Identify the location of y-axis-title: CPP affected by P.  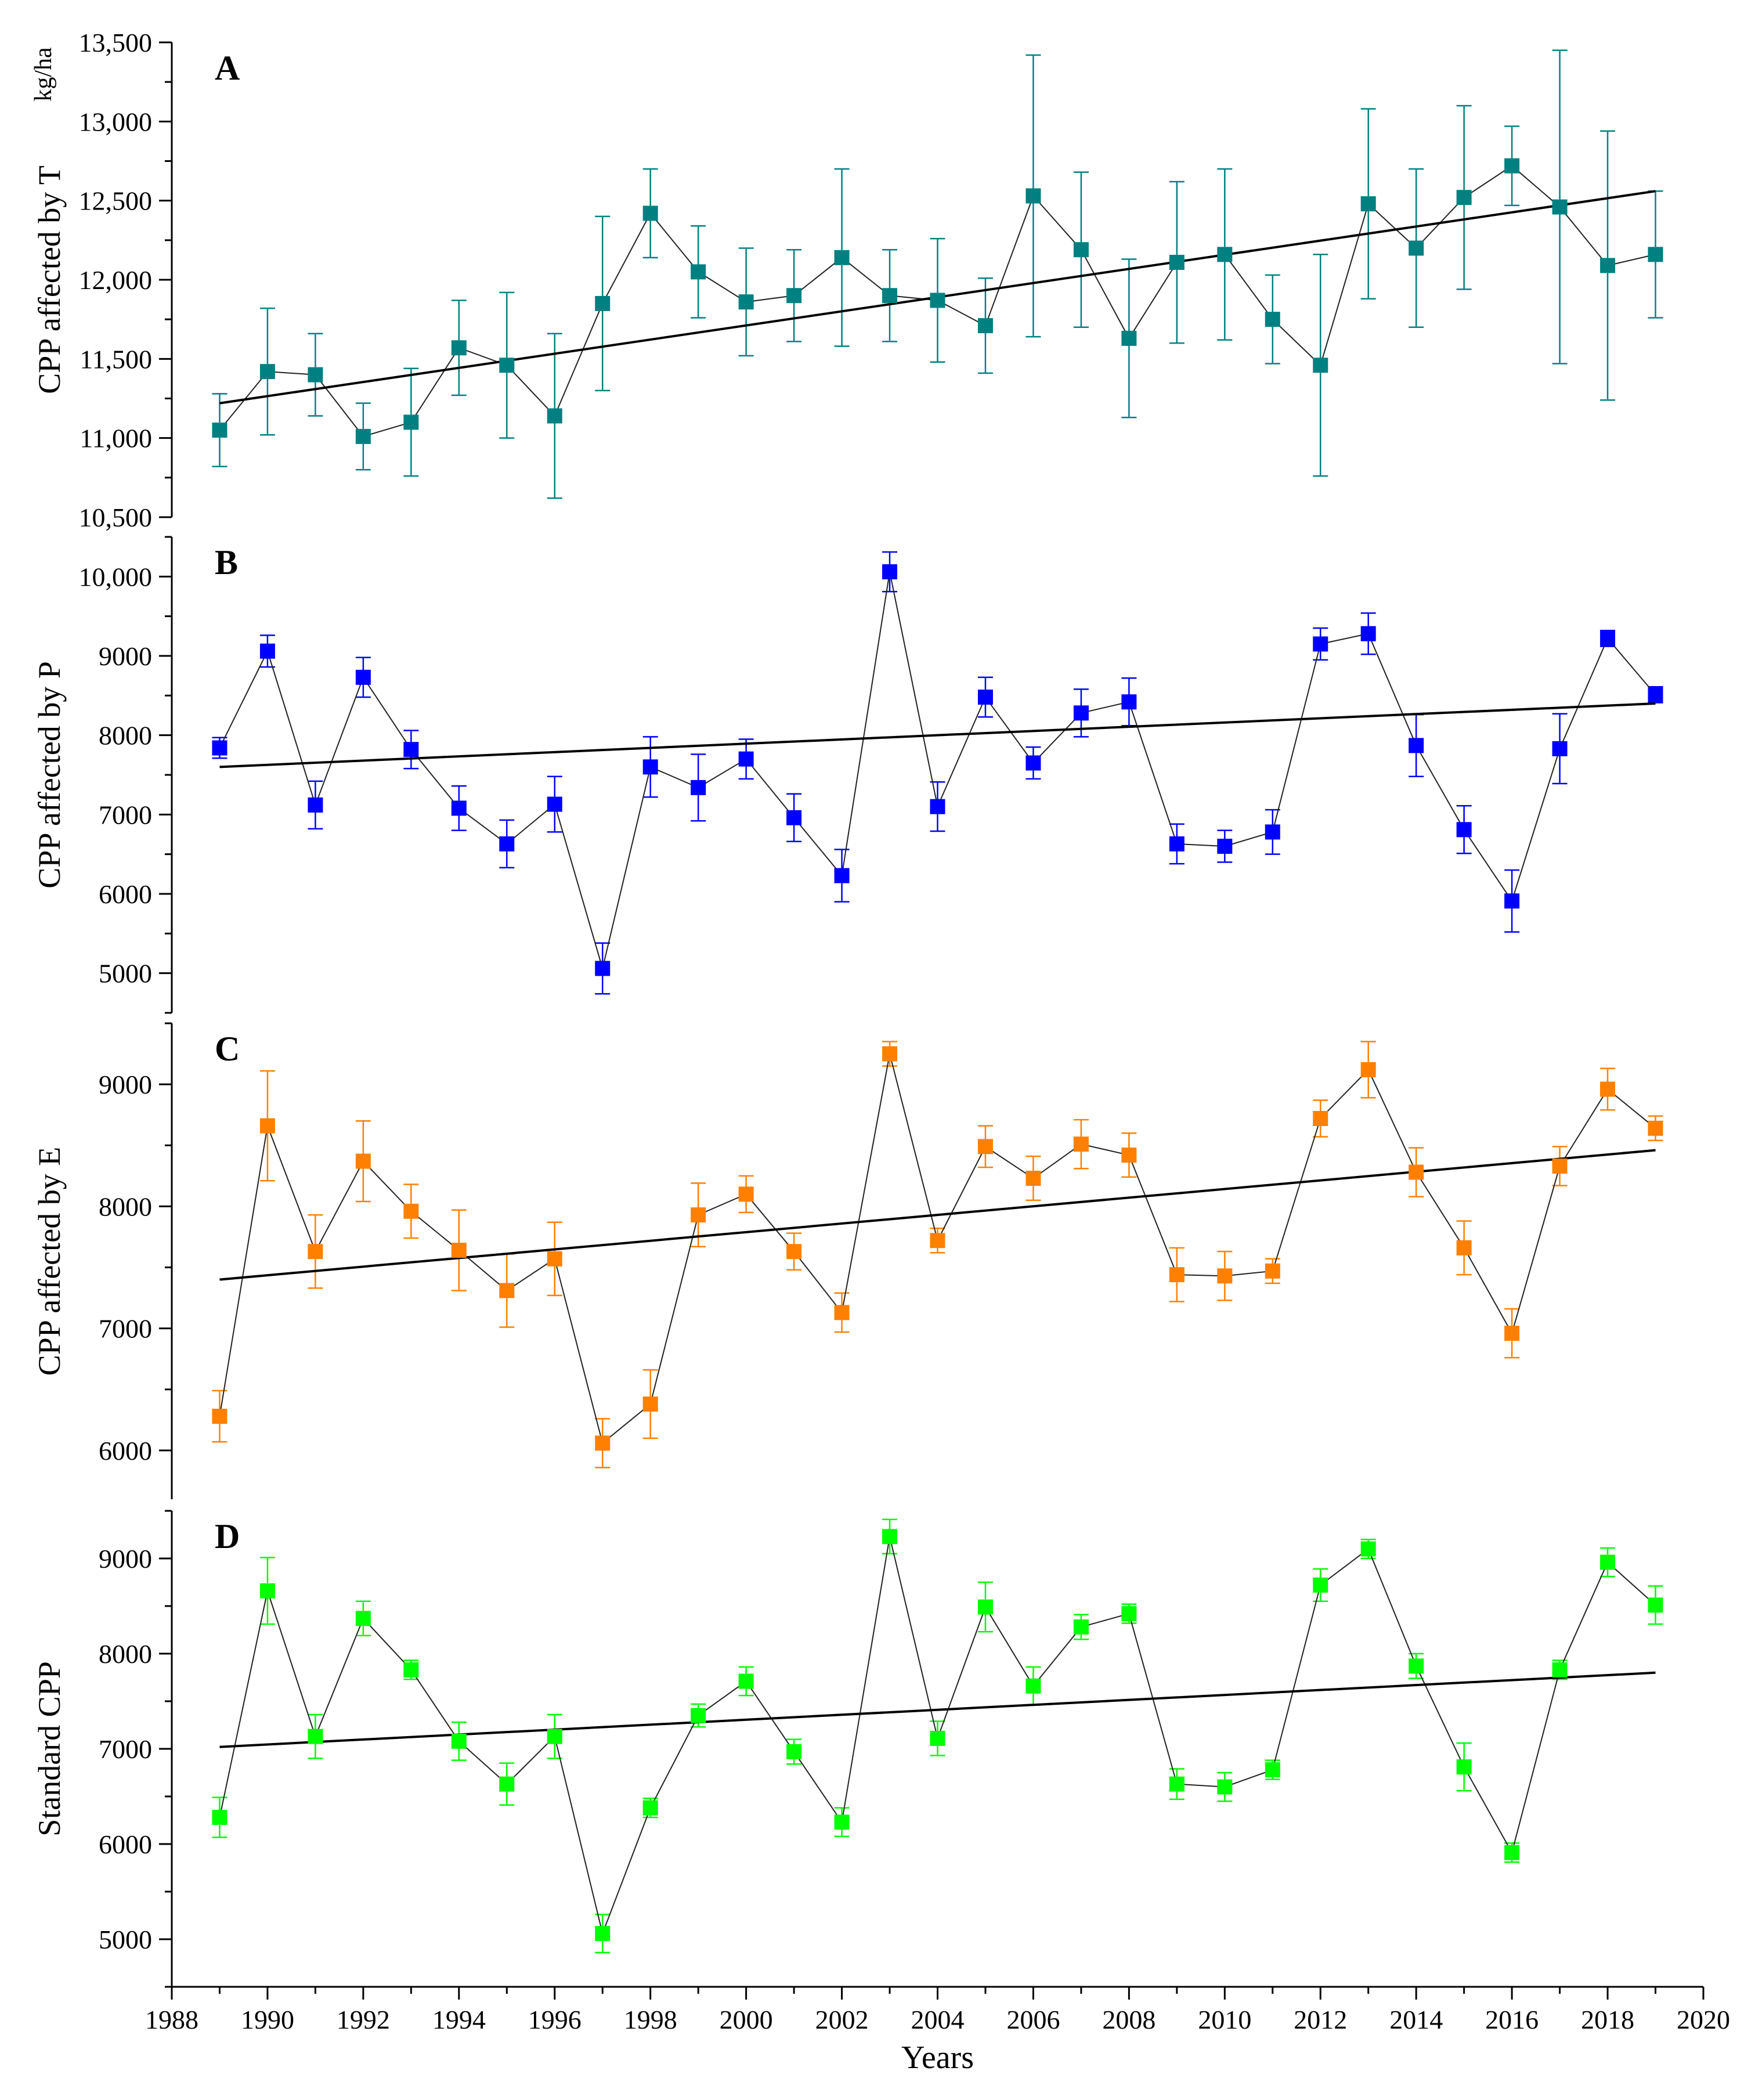
(50, 774).